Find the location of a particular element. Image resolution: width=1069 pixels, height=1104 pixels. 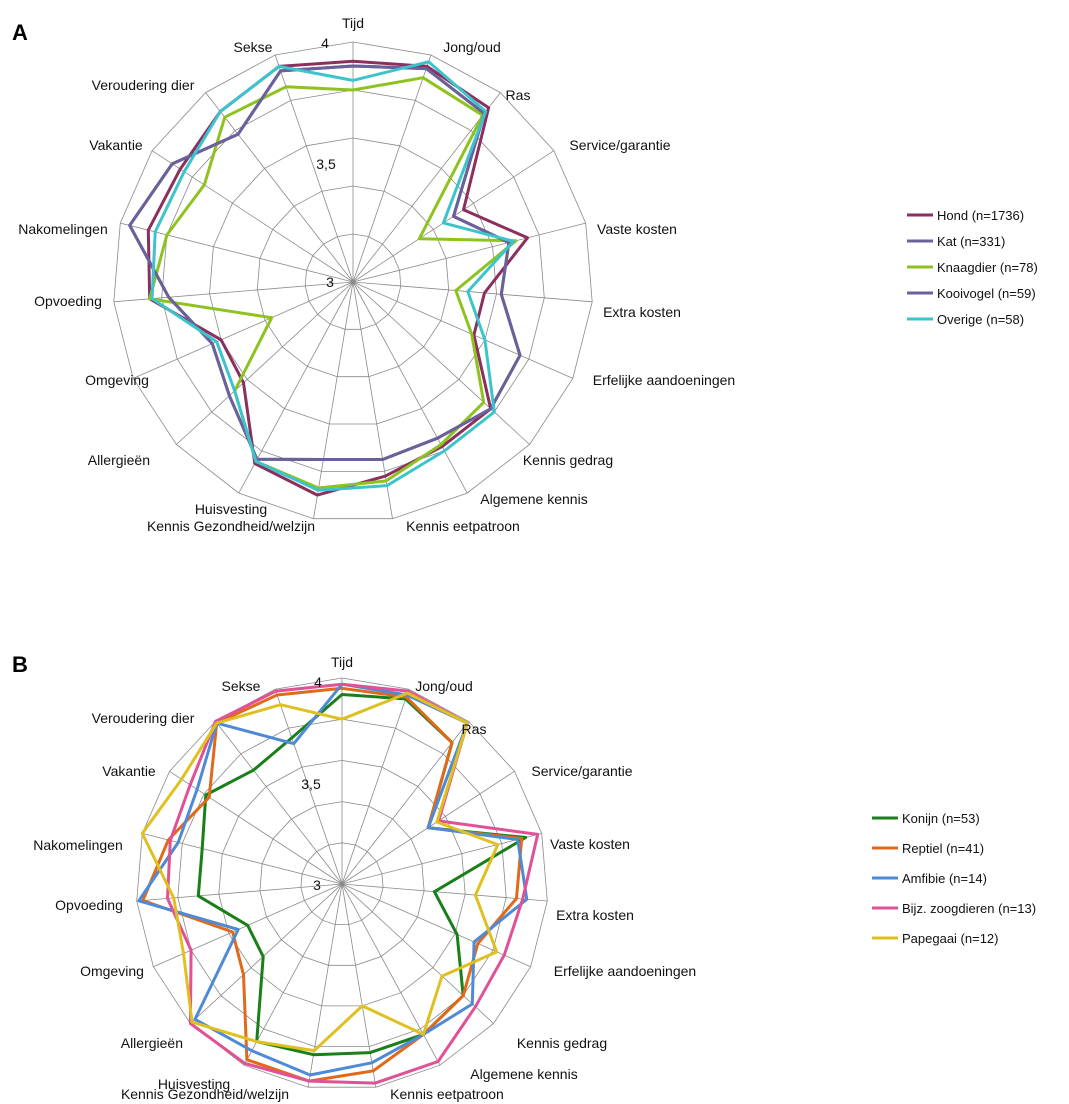

legend-label: Bijz. zoogdieren (n=13) is located at coordinates (969, 908).